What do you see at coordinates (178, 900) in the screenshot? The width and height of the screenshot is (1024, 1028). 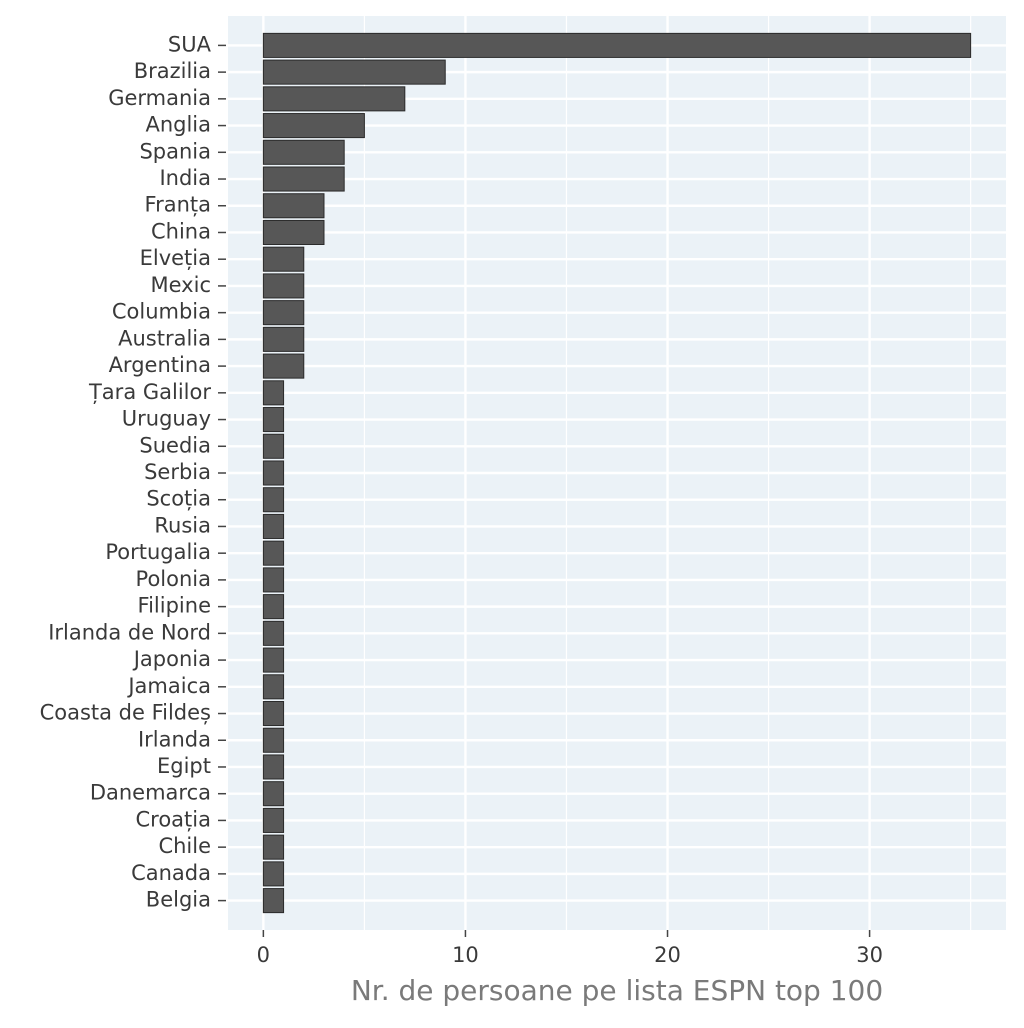 I see `y-tick-label: Belgia` at bounding box center [178, 900].